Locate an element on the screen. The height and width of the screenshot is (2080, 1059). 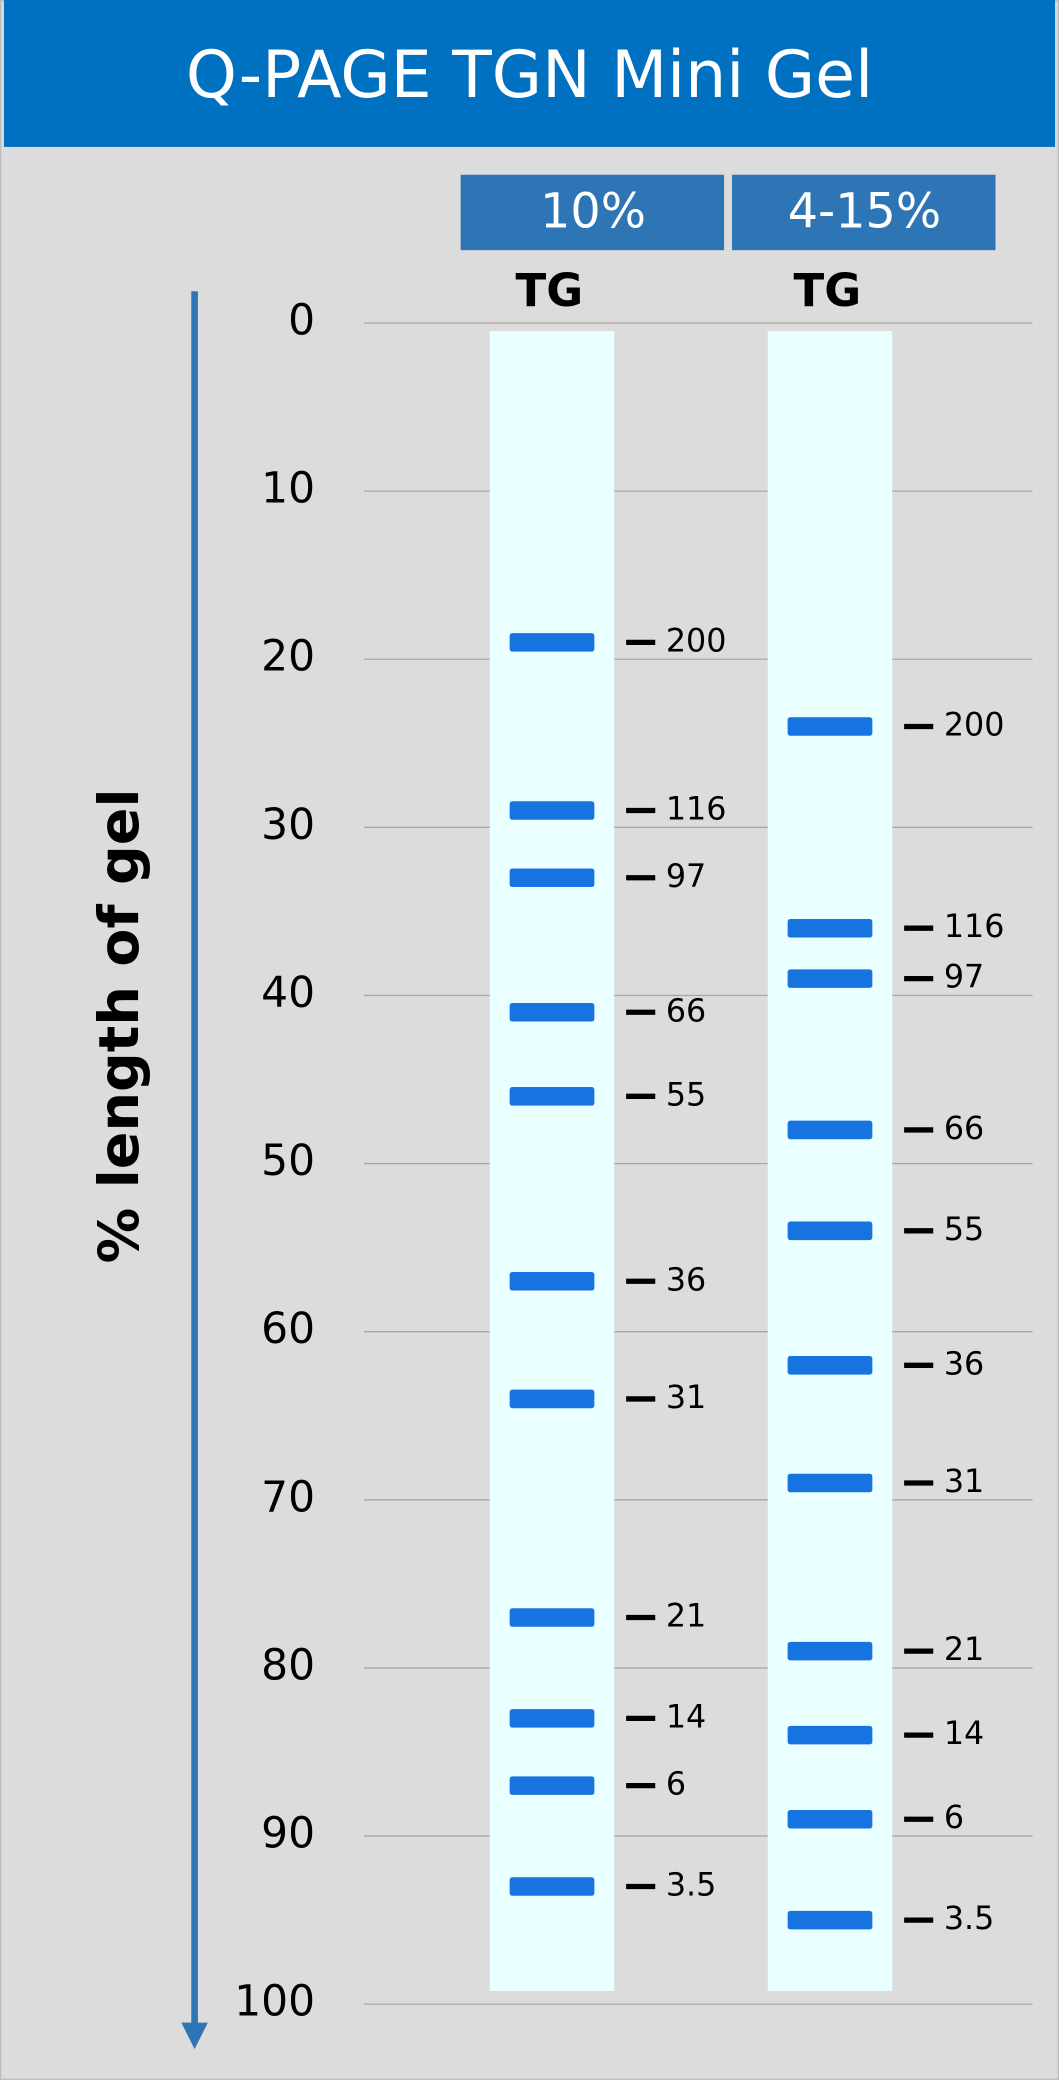
y-tick-label: 10 is located at coordinates (288, 488).